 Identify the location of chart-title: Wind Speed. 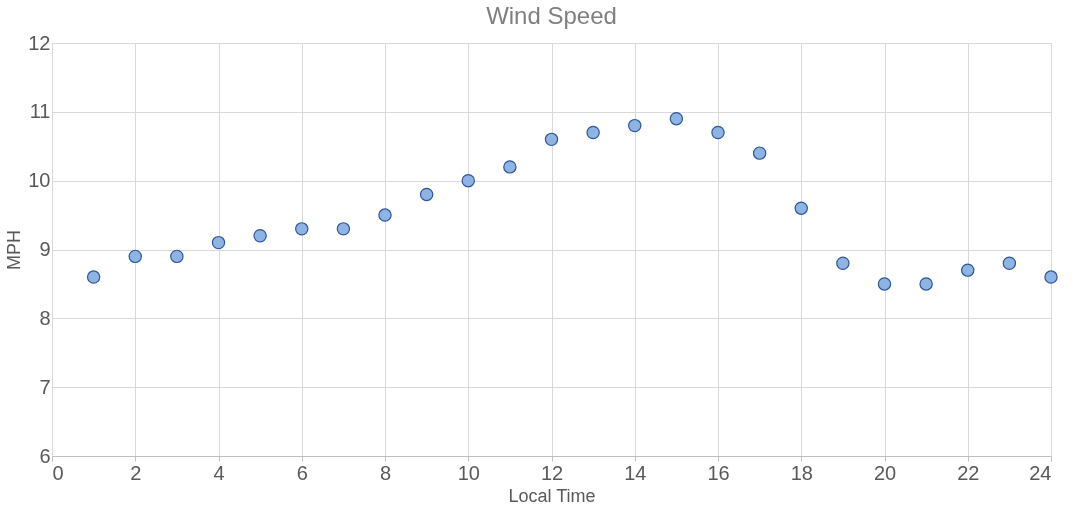
(551, 15).